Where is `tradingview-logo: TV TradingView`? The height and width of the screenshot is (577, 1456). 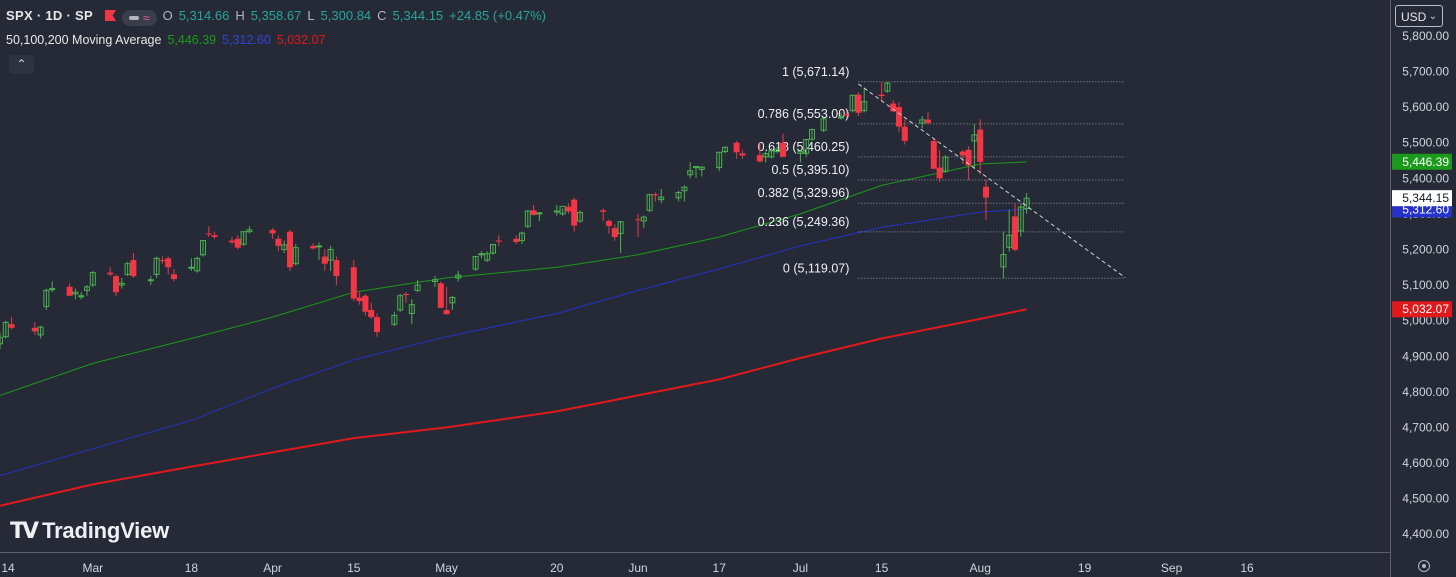
tradingview-logo: TV TradingView is located at coordinates (89, 531).